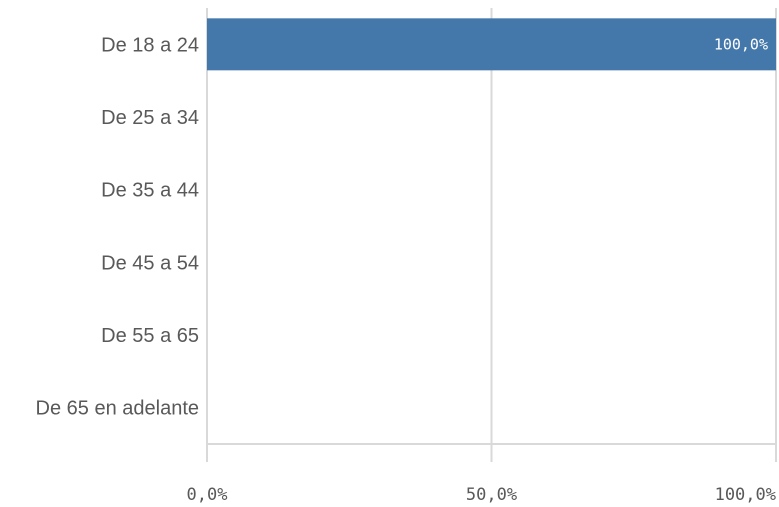  What do you see at coordinates (745, 495) in the screenshot?
I see `x-tick-label: 100,0%` at bounding box center [745, 495].